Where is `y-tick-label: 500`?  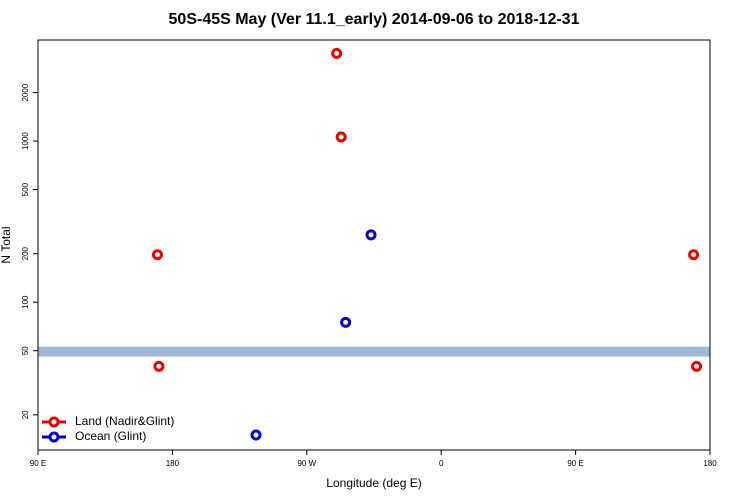
y-tick-label: 500 is located at coordinates (25, 189).